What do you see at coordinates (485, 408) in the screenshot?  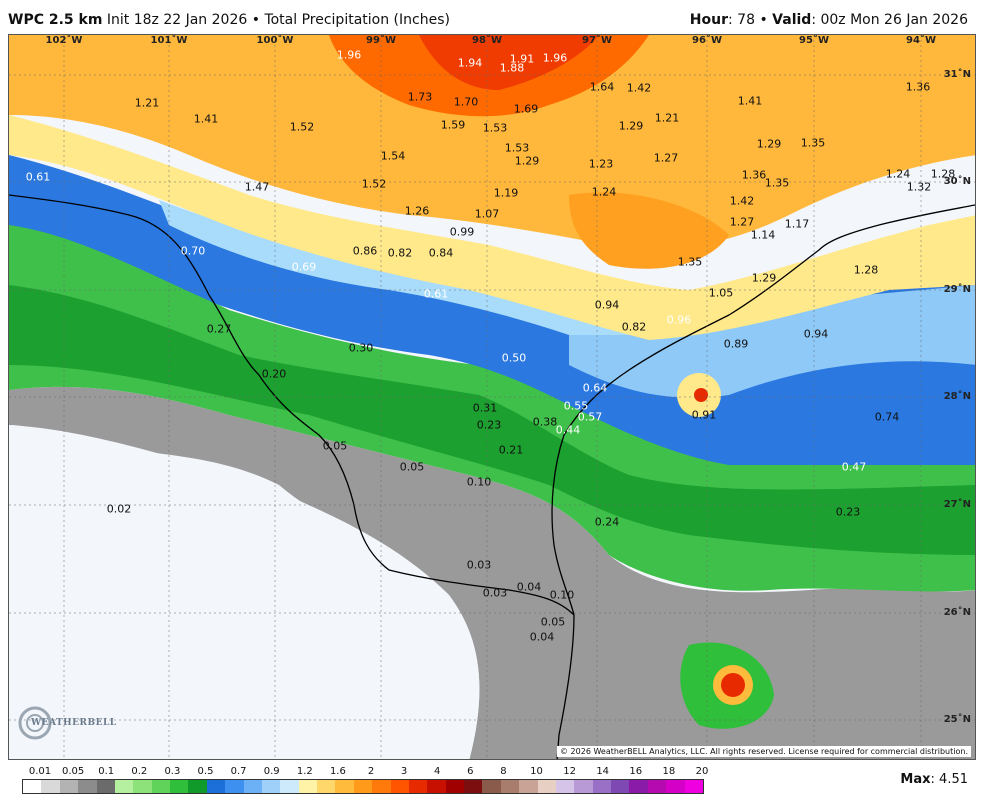 I see `precip-label: 0.31` at bounding box center [485, 408].